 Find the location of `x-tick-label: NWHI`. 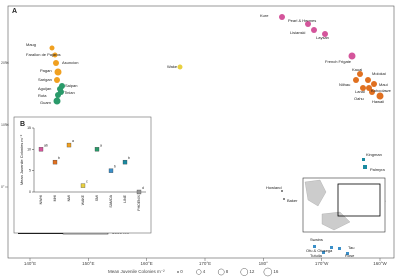

x-tick-label: NWHI is located at coordinates (41, 199).